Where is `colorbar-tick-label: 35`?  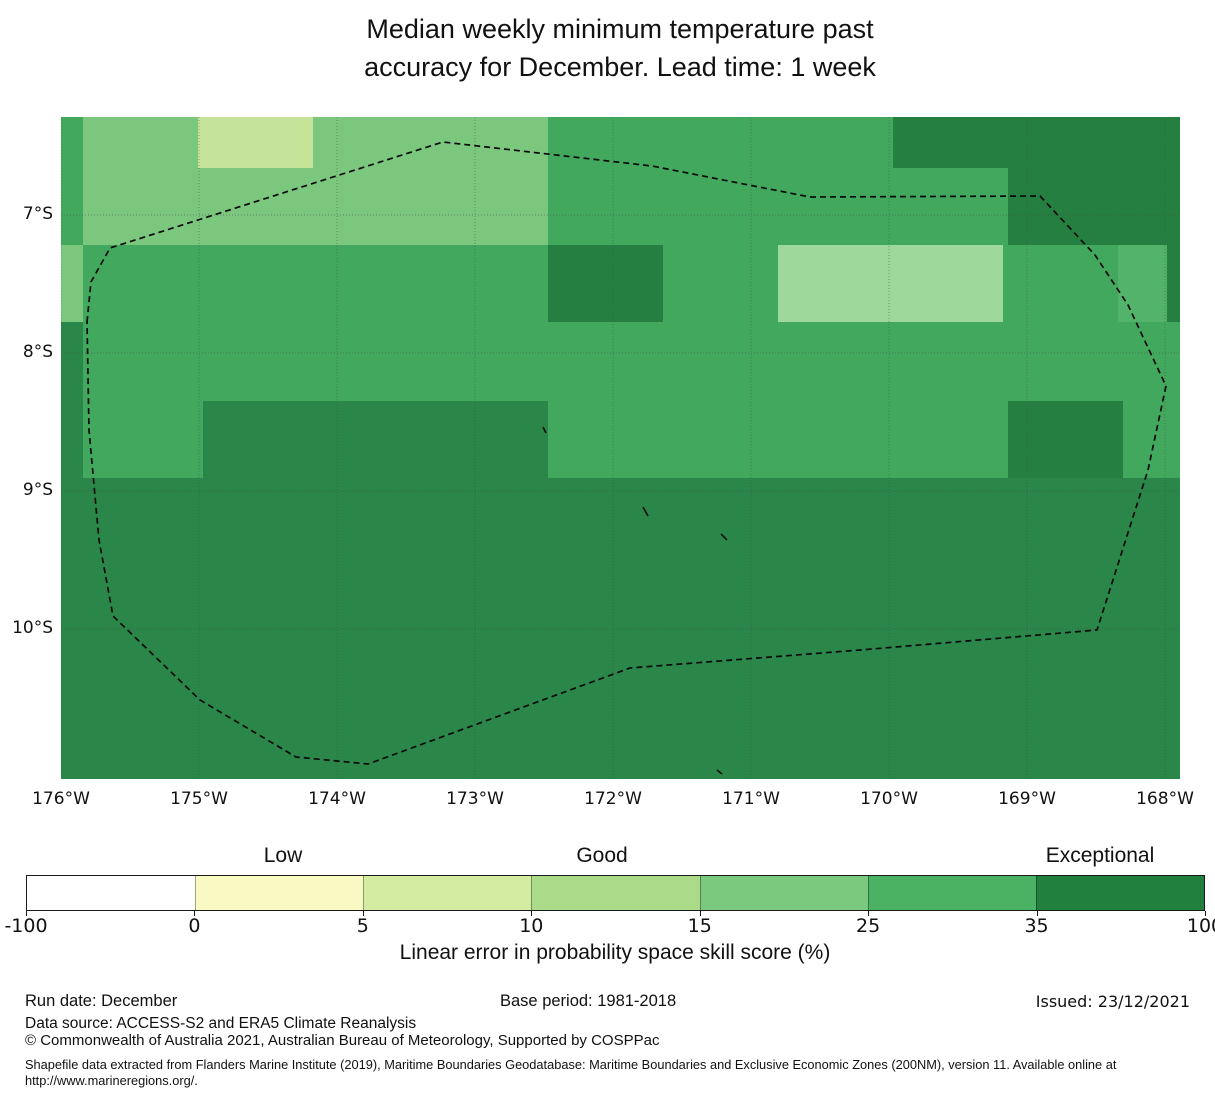
colorbar-tick-label: 35 is located at coordinates (1036, 926).